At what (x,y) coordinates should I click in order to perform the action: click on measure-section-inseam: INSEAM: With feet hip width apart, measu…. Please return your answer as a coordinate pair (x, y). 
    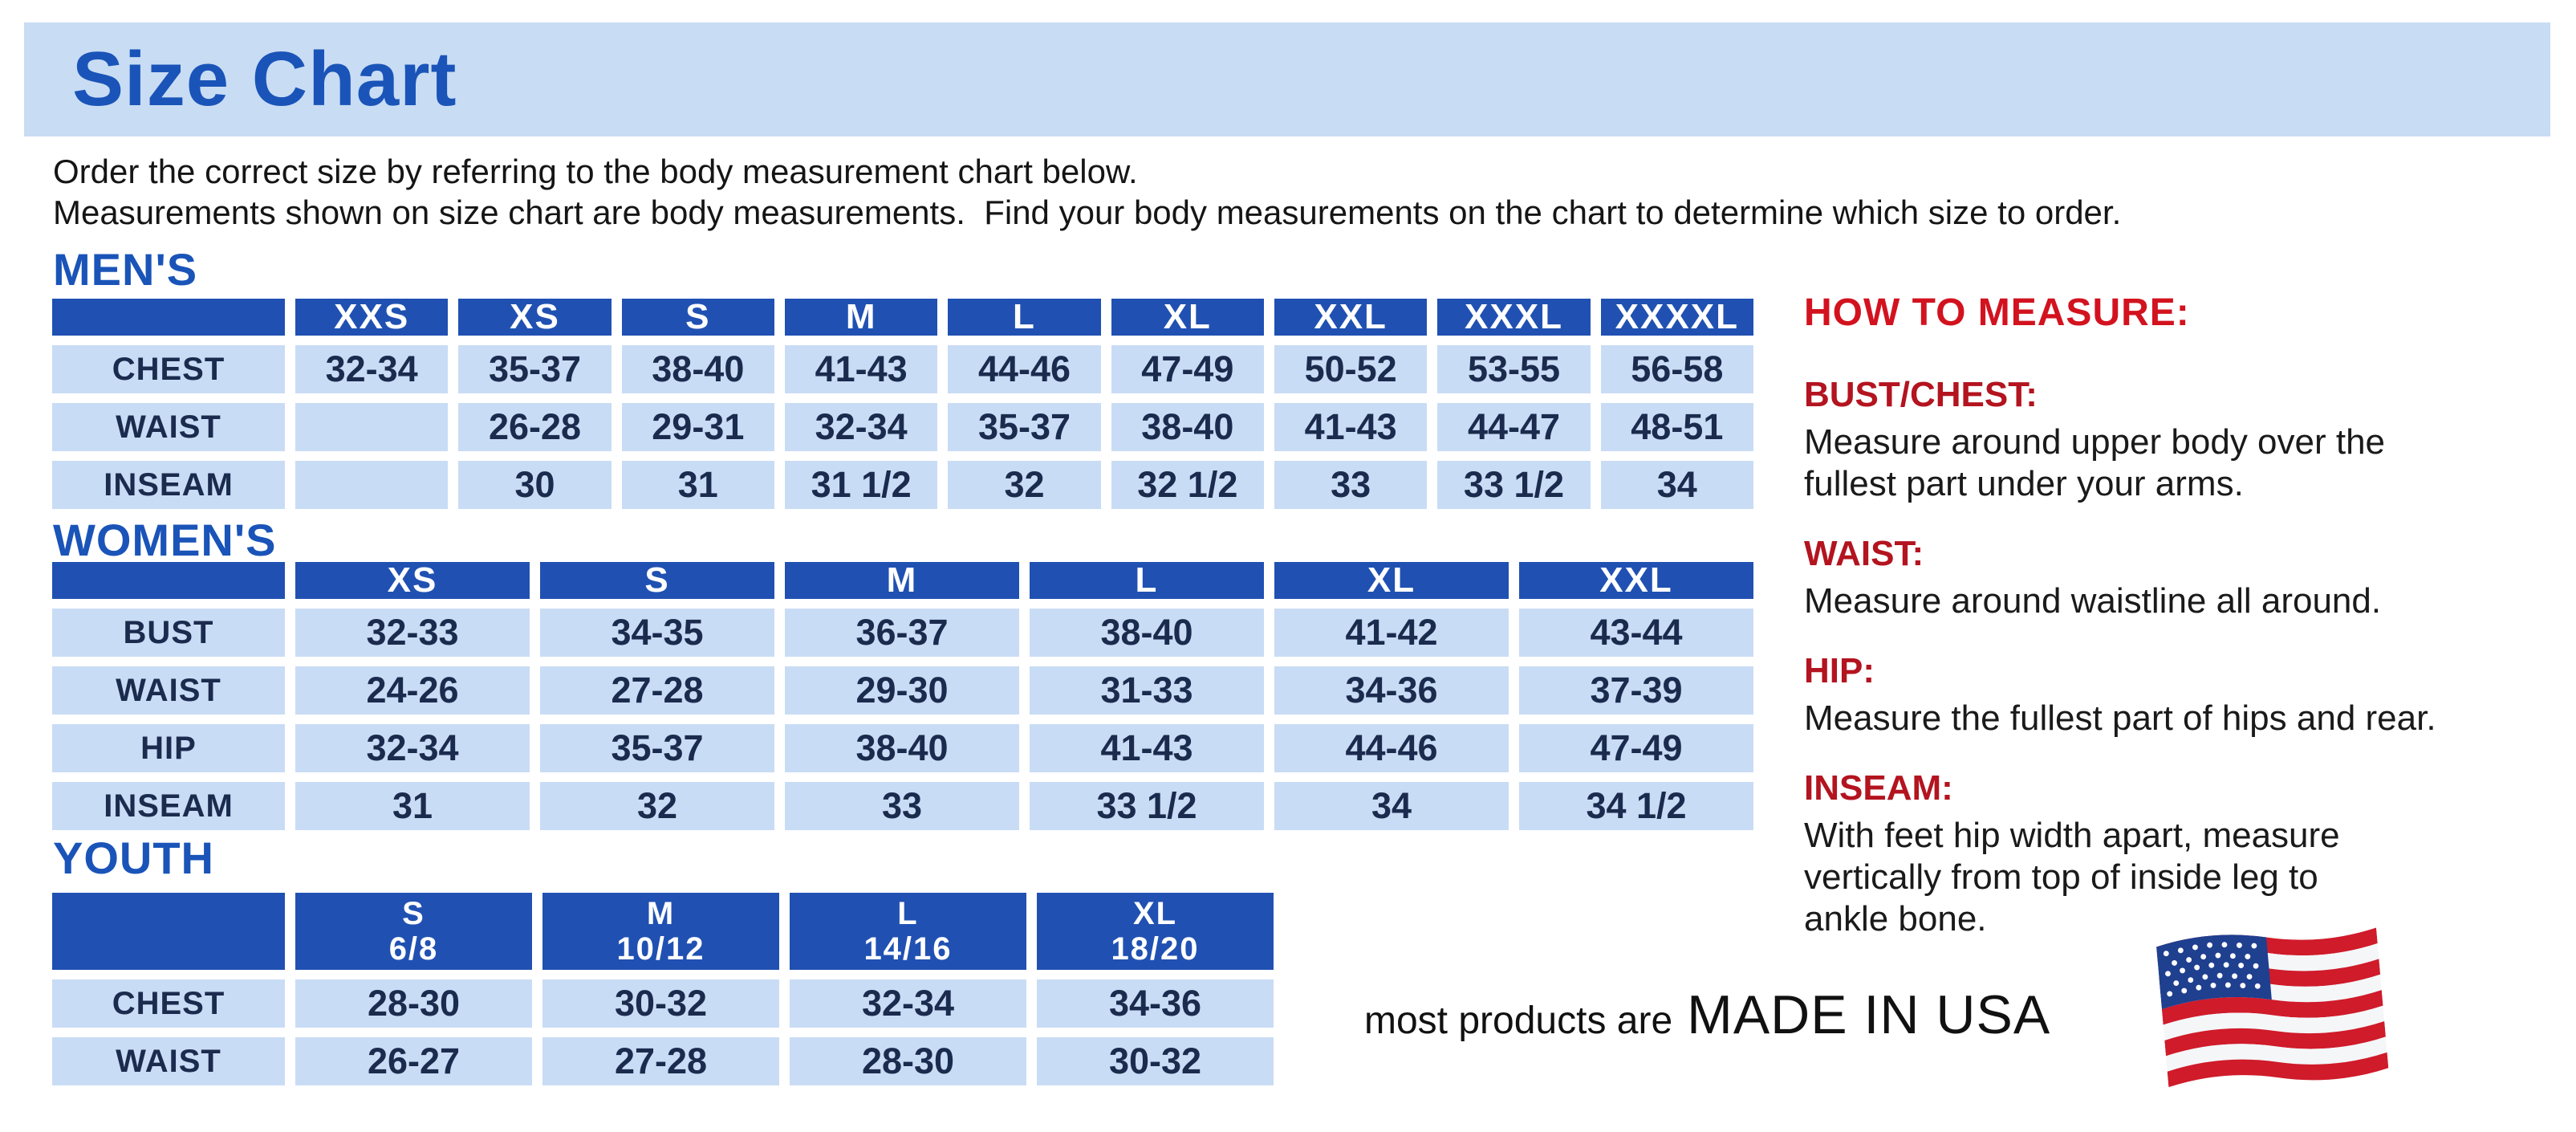
    Looking at the image, I should click on (2190, 854).